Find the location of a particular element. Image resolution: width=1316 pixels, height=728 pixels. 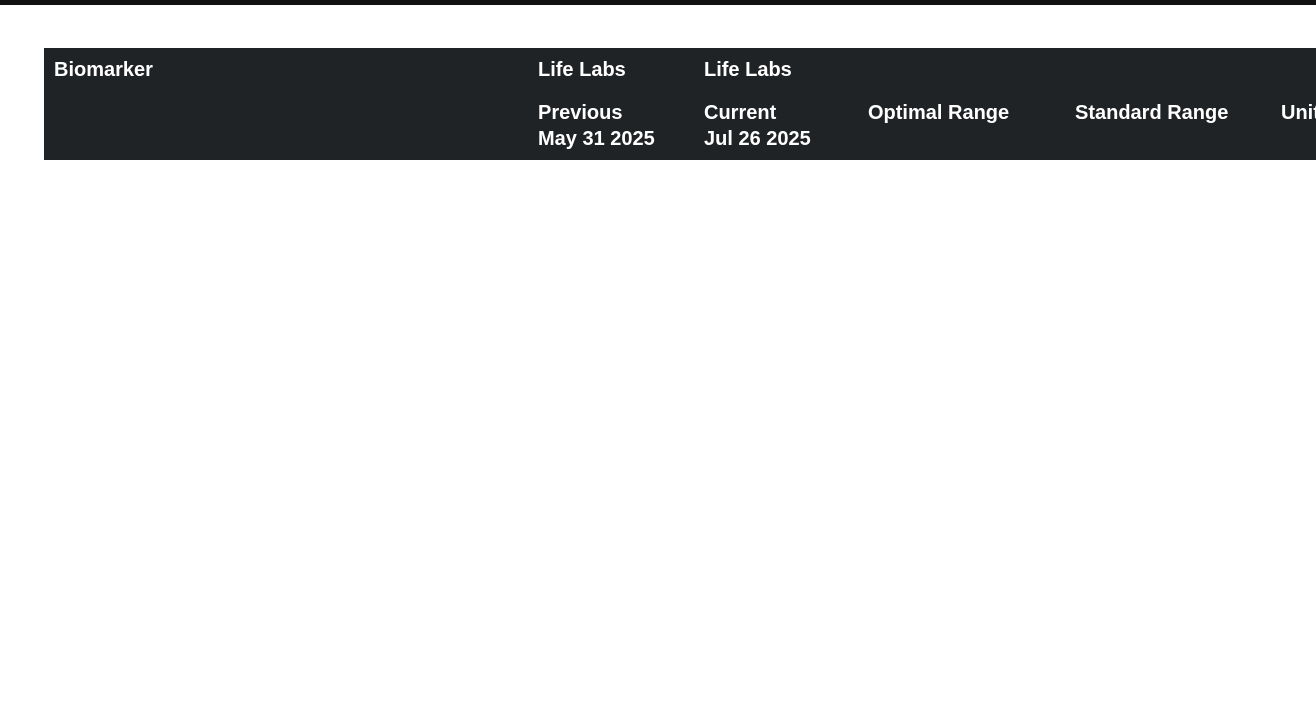

header-previous-date: May 31 2025 is located at coordinates (596, 139).